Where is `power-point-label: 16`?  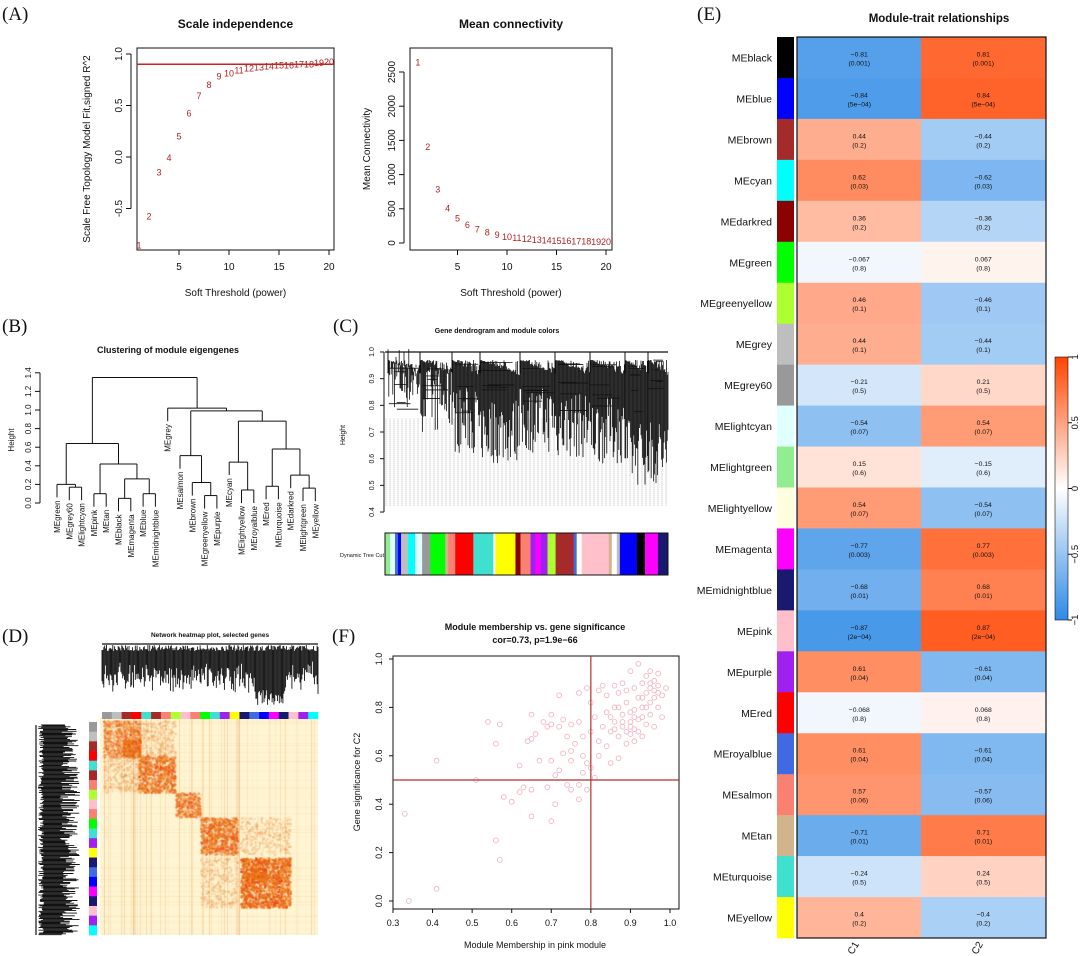
power-point-label: 16 is located at coordinates (289, 65).